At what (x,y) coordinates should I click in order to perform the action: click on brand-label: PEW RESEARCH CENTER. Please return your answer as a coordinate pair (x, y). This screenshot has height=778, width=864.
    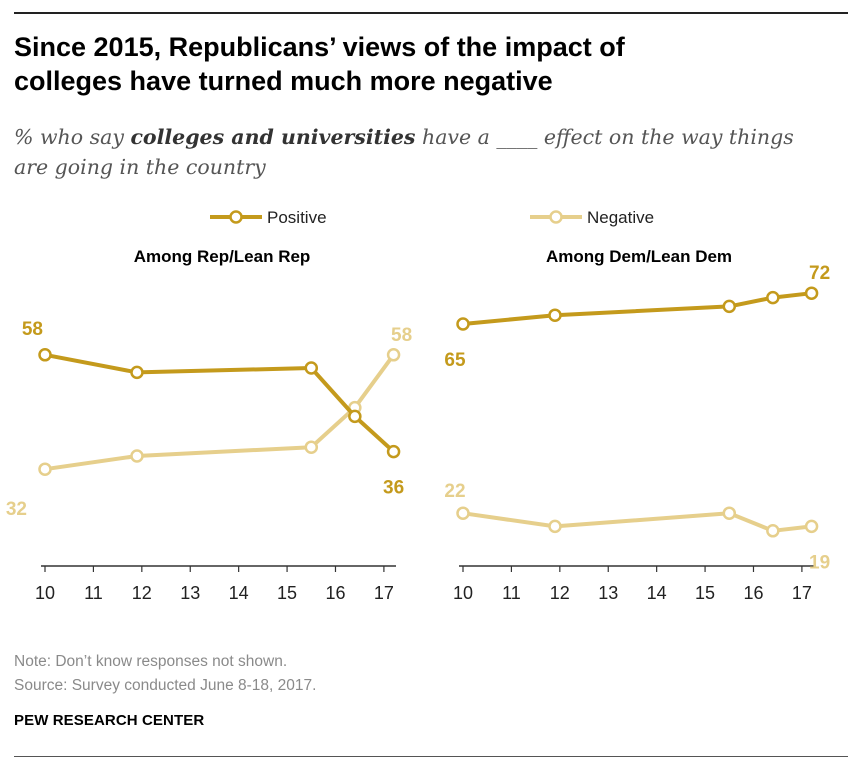
    Looking at the image, I should click on (109, 720).